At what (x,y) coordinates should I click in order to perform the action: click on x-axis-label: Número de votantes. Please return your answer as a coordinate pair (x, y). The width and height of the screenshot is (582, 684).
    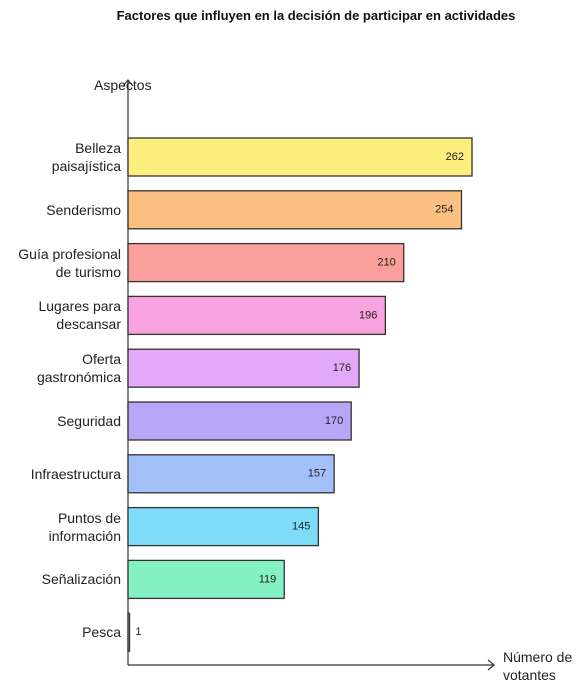
    Looking at the image, I should click on (538, 666).